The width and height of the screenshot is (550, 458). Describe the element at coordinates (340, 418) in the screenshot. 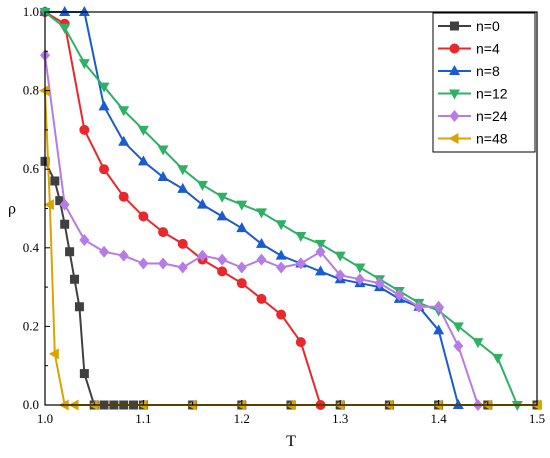

I see `x-tick-label: 1.3` at that location.